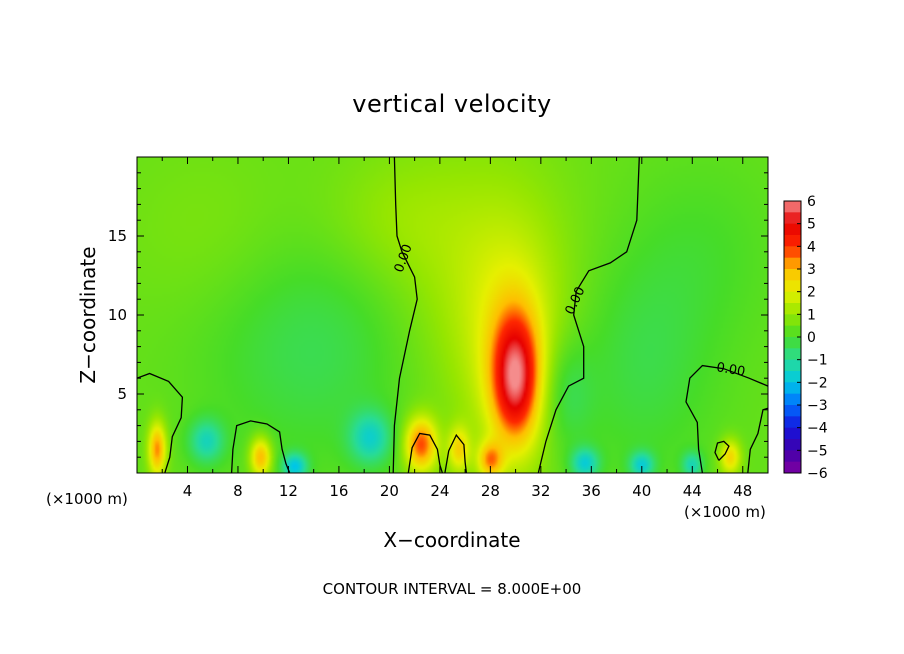 This screenshot has height=654, width=904. Describe the element at coordinates (817, 429) in the screenshot. I see `colorbar-tick-label: −4` at that location.